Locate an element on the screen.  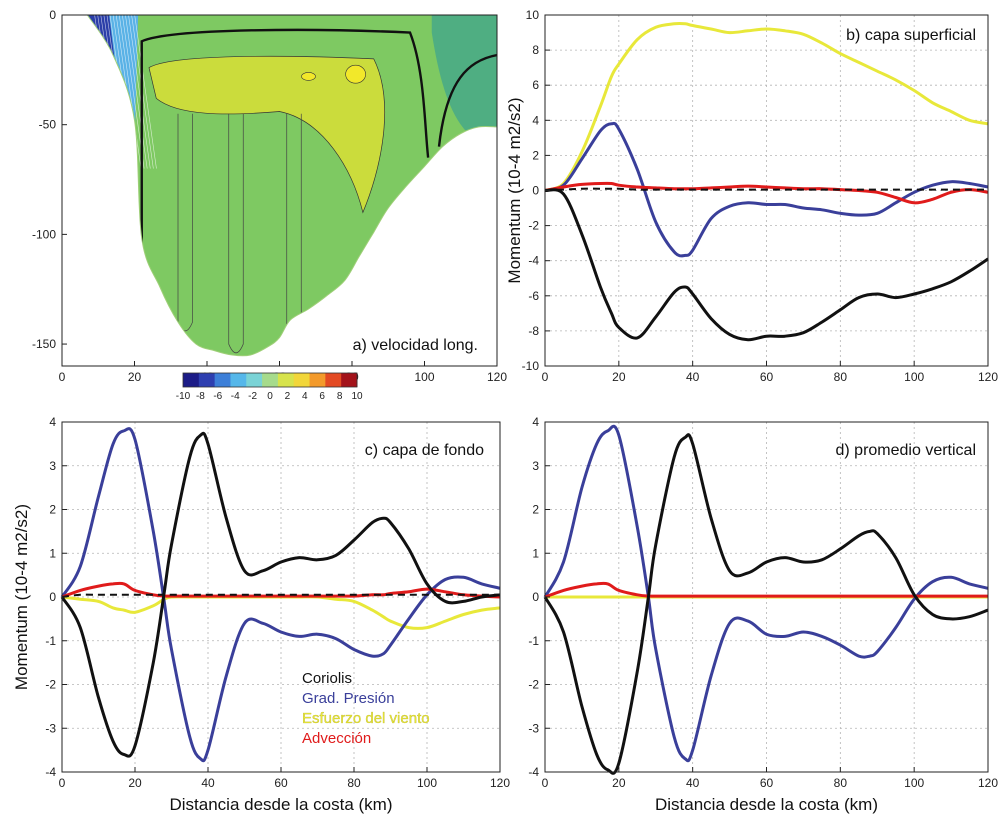
series-coriolis is located at coordinates (766, 265).